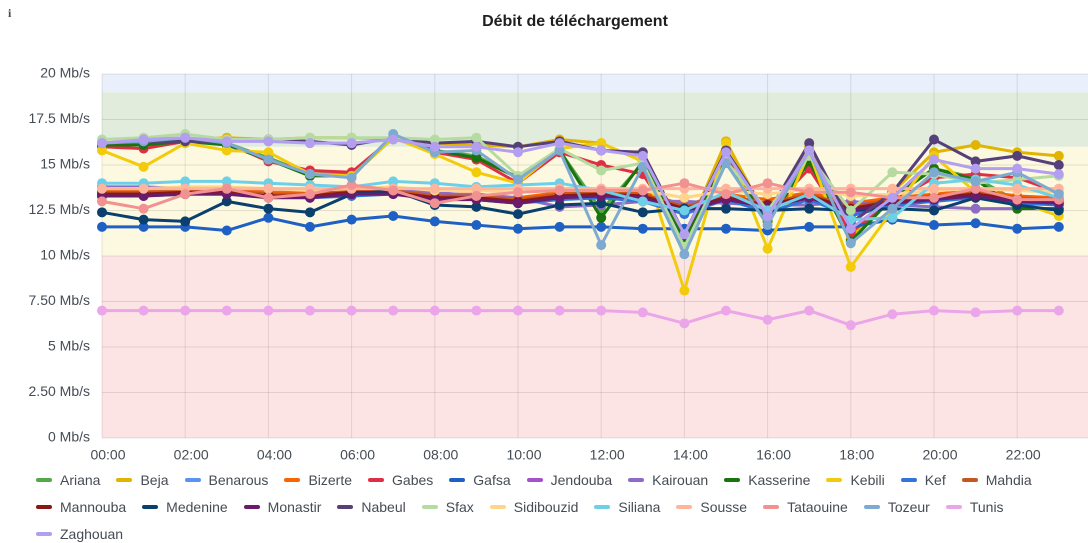 The width and height of the screenshot is (1088, 543). What do you see at coordinates (595, 83) in the screenshot?
I see `threshold-band` at bounding box center [595, 83].